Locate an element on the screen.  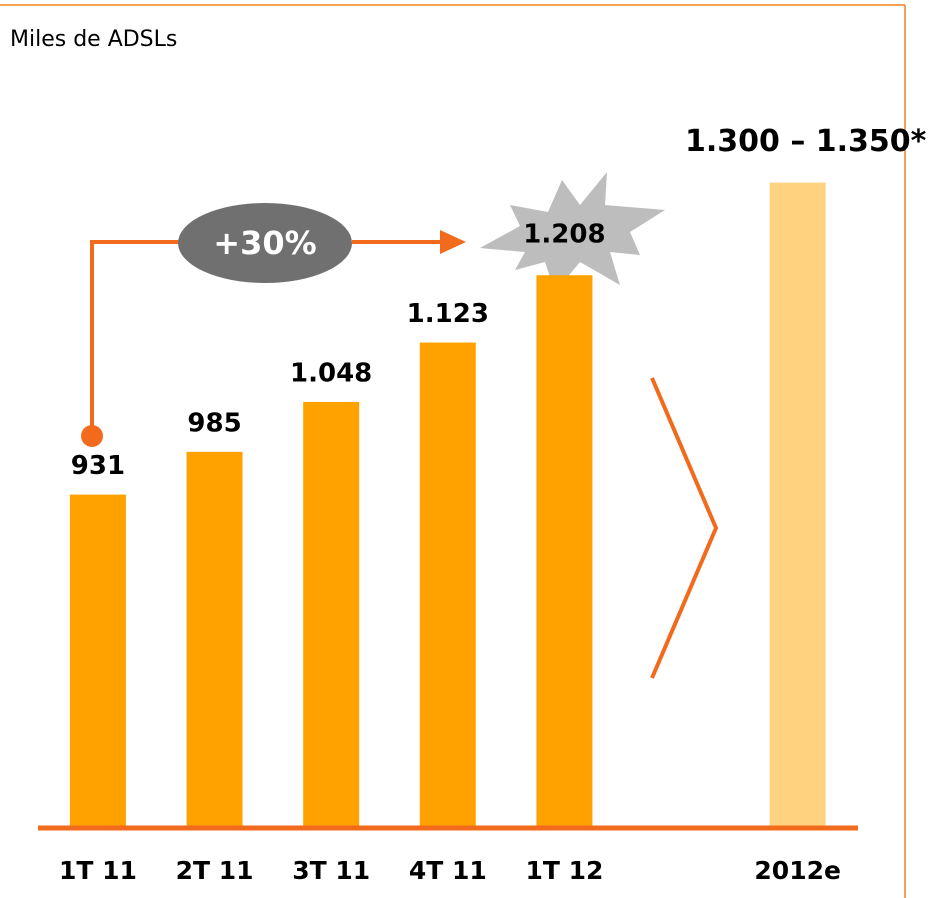
value-label: 1.123 is located at coordinates (448, 314).